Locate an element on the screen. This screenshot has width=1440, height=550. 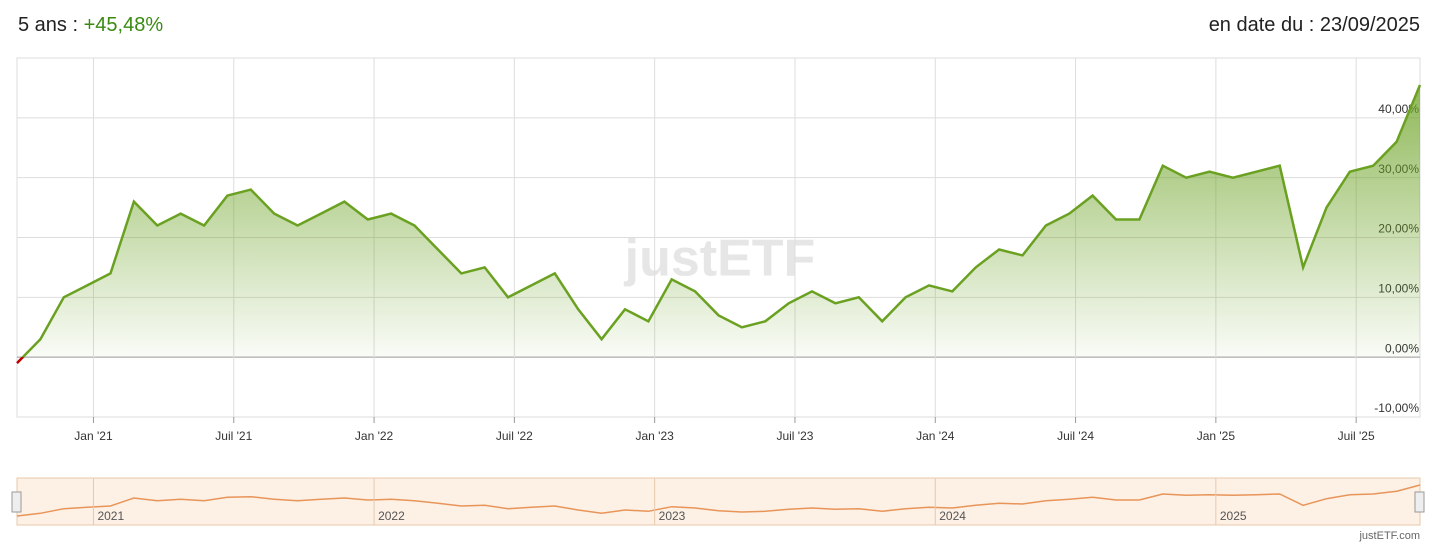
header: 5 ans : +45,48% is located at coordinates (90, 25).